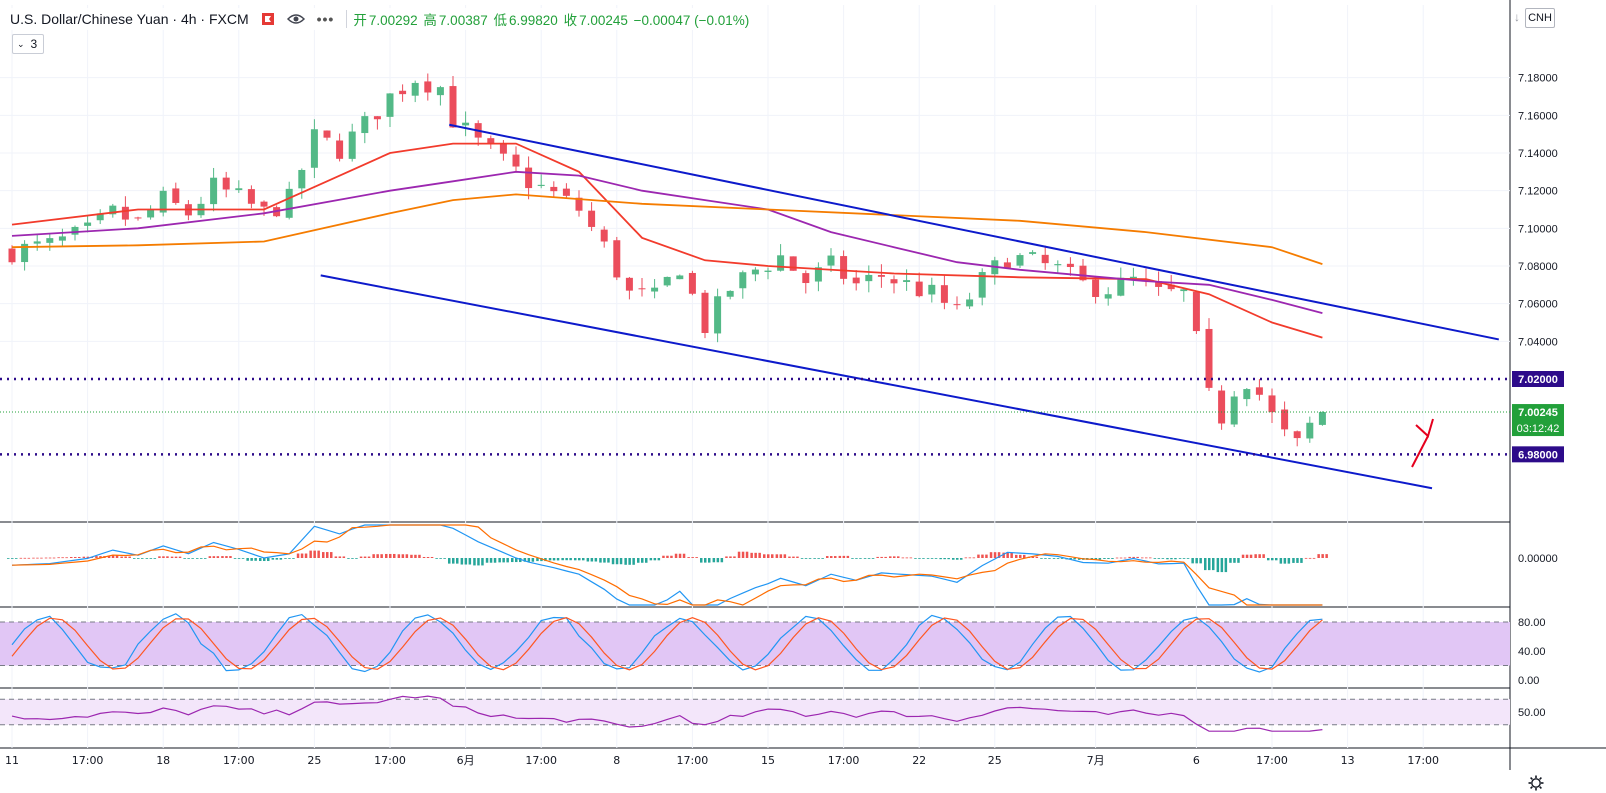  What do you see at coordinates (782, 417) in the screenshot?
I see `horizontal-levels: 7.02000 6.98000 7.00245 03:12:42` at bounding box center [782, 417].